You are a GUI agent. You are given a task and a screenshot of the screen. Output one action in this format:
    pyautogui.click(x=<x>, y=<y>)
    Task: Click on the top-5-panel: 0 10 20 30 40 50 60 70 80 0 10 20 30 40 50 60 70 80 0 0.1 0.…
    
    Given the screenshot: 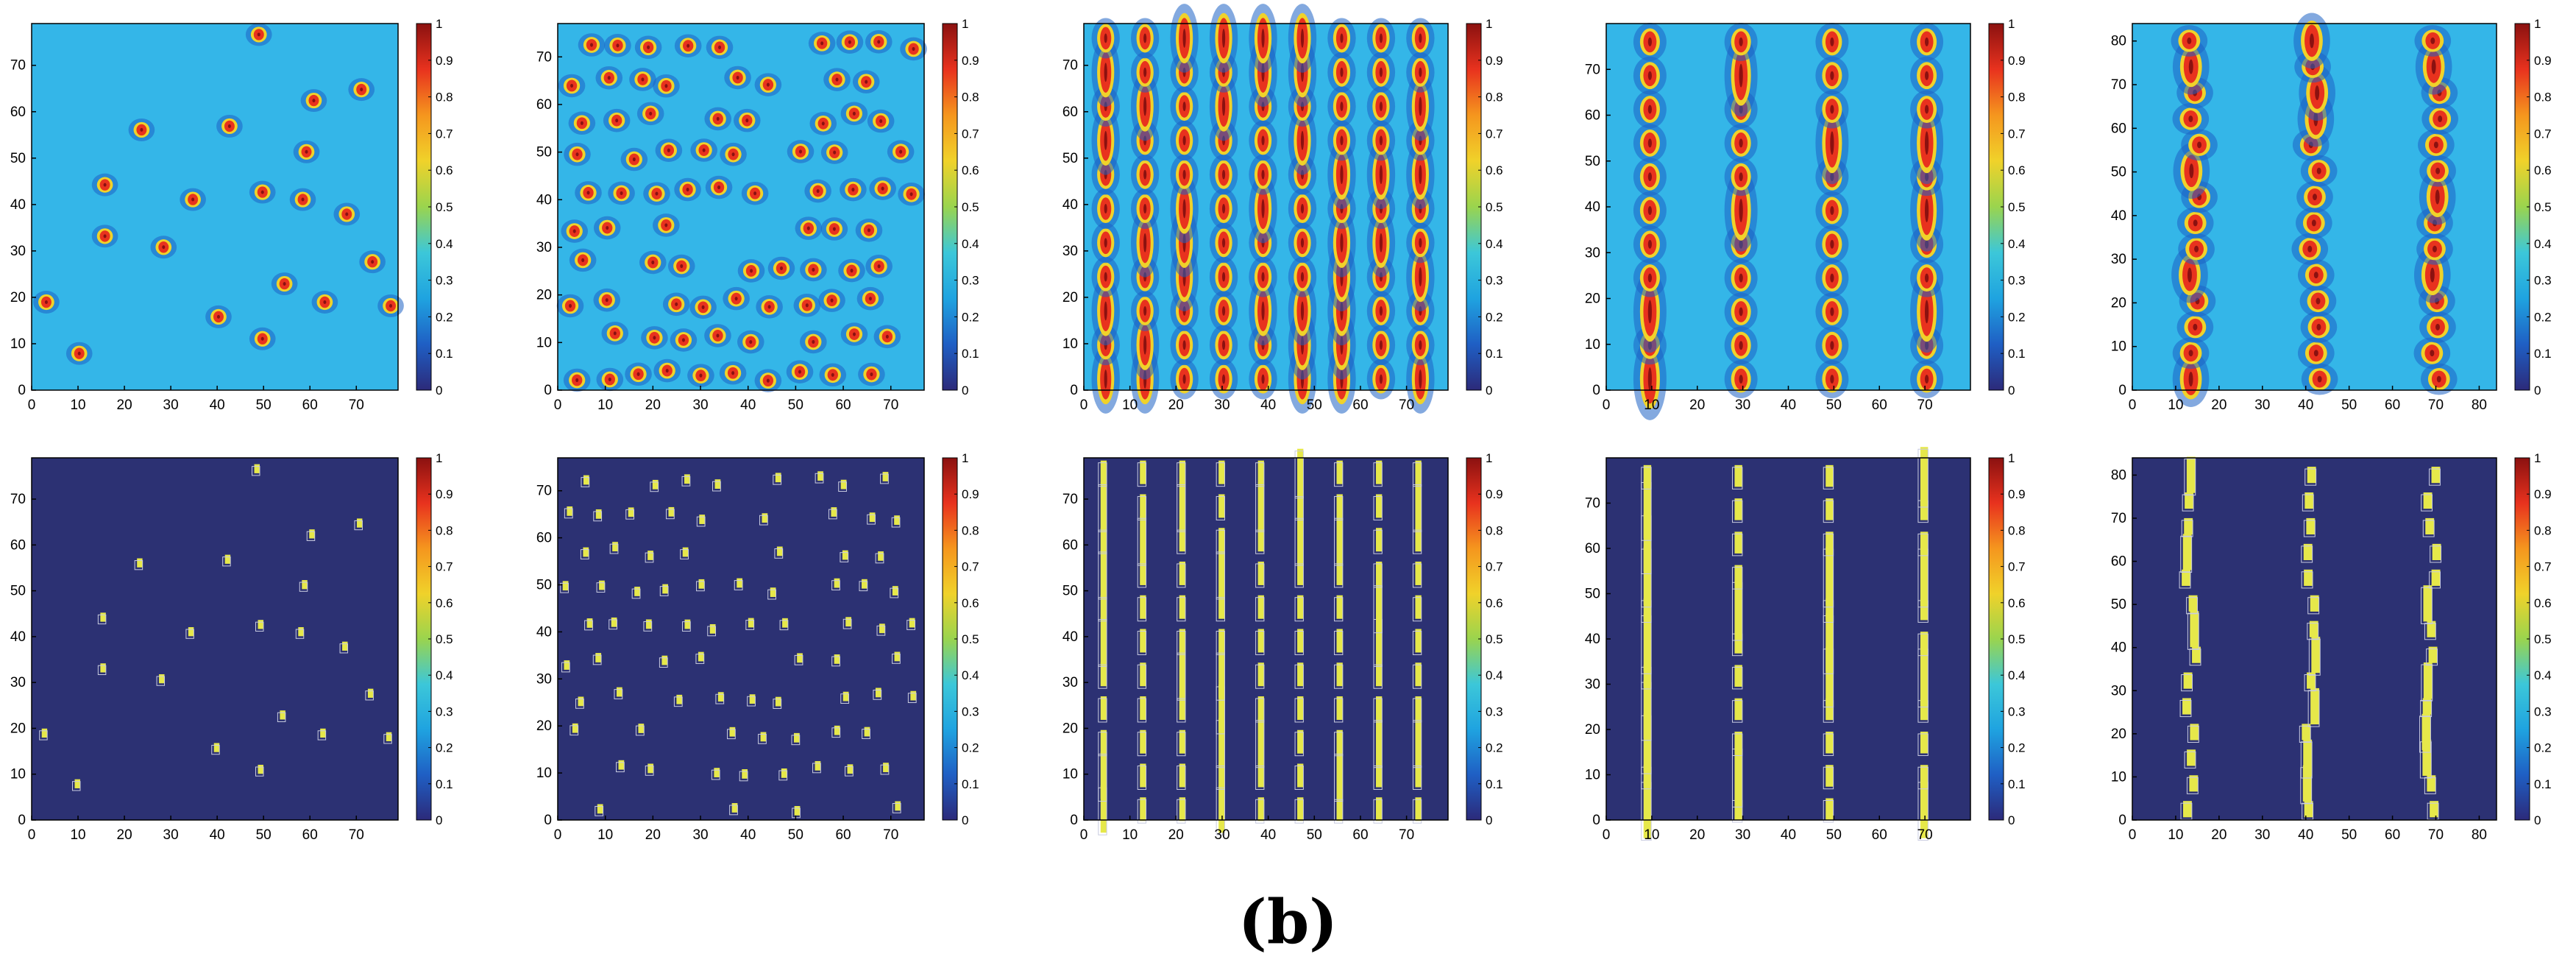 What is the action you would take?
    pyautogui.click(x=2331, y=213)
    